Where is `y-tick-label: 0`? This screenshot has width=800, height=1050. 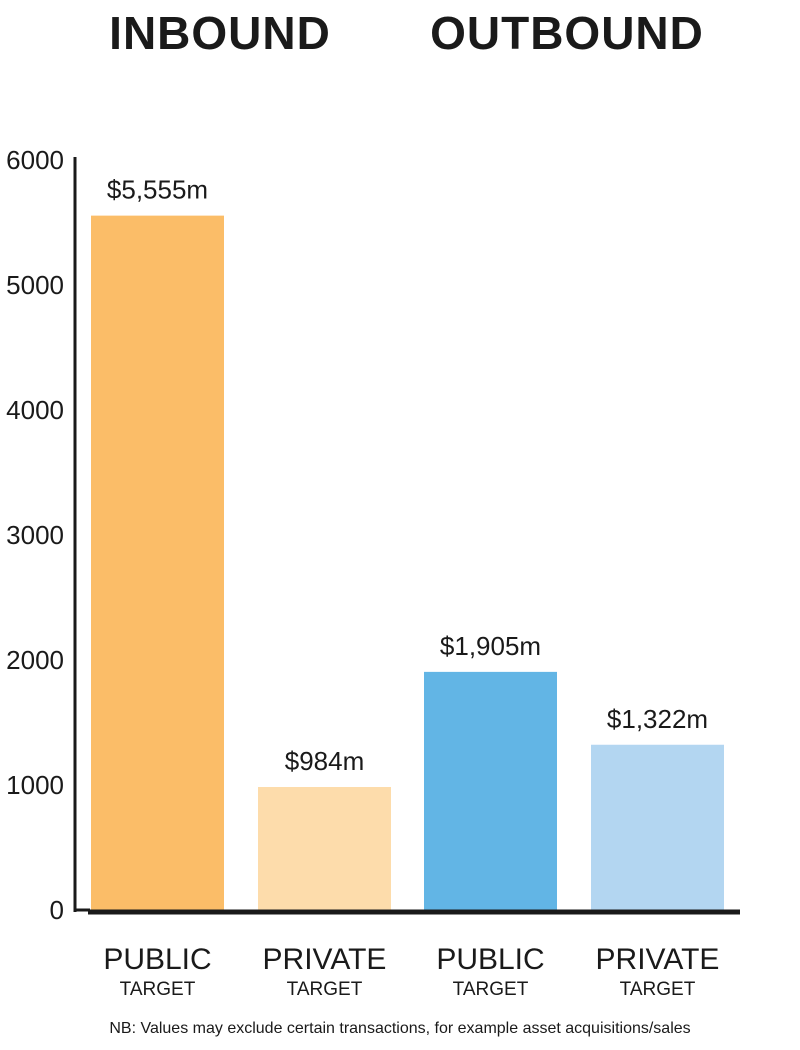
y-tick-label: 0 is located at coordinates (57, 910).